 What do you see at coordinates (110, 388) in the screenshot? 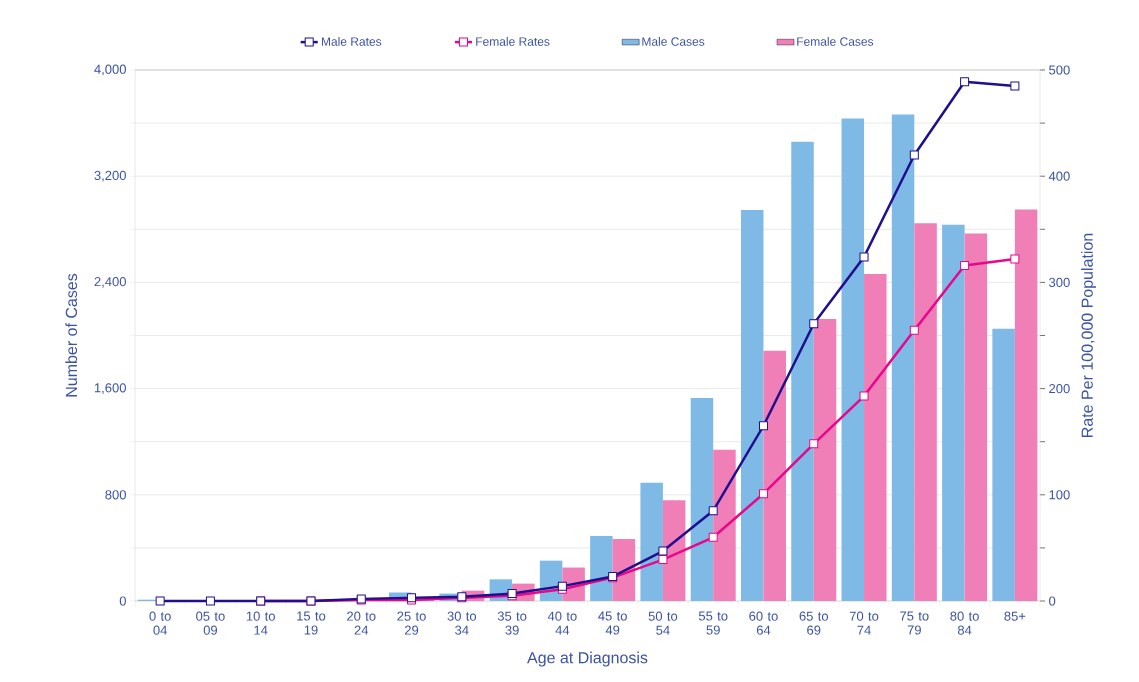
I see `y-tick-label: 1,600` at bounding box center [110, 388].